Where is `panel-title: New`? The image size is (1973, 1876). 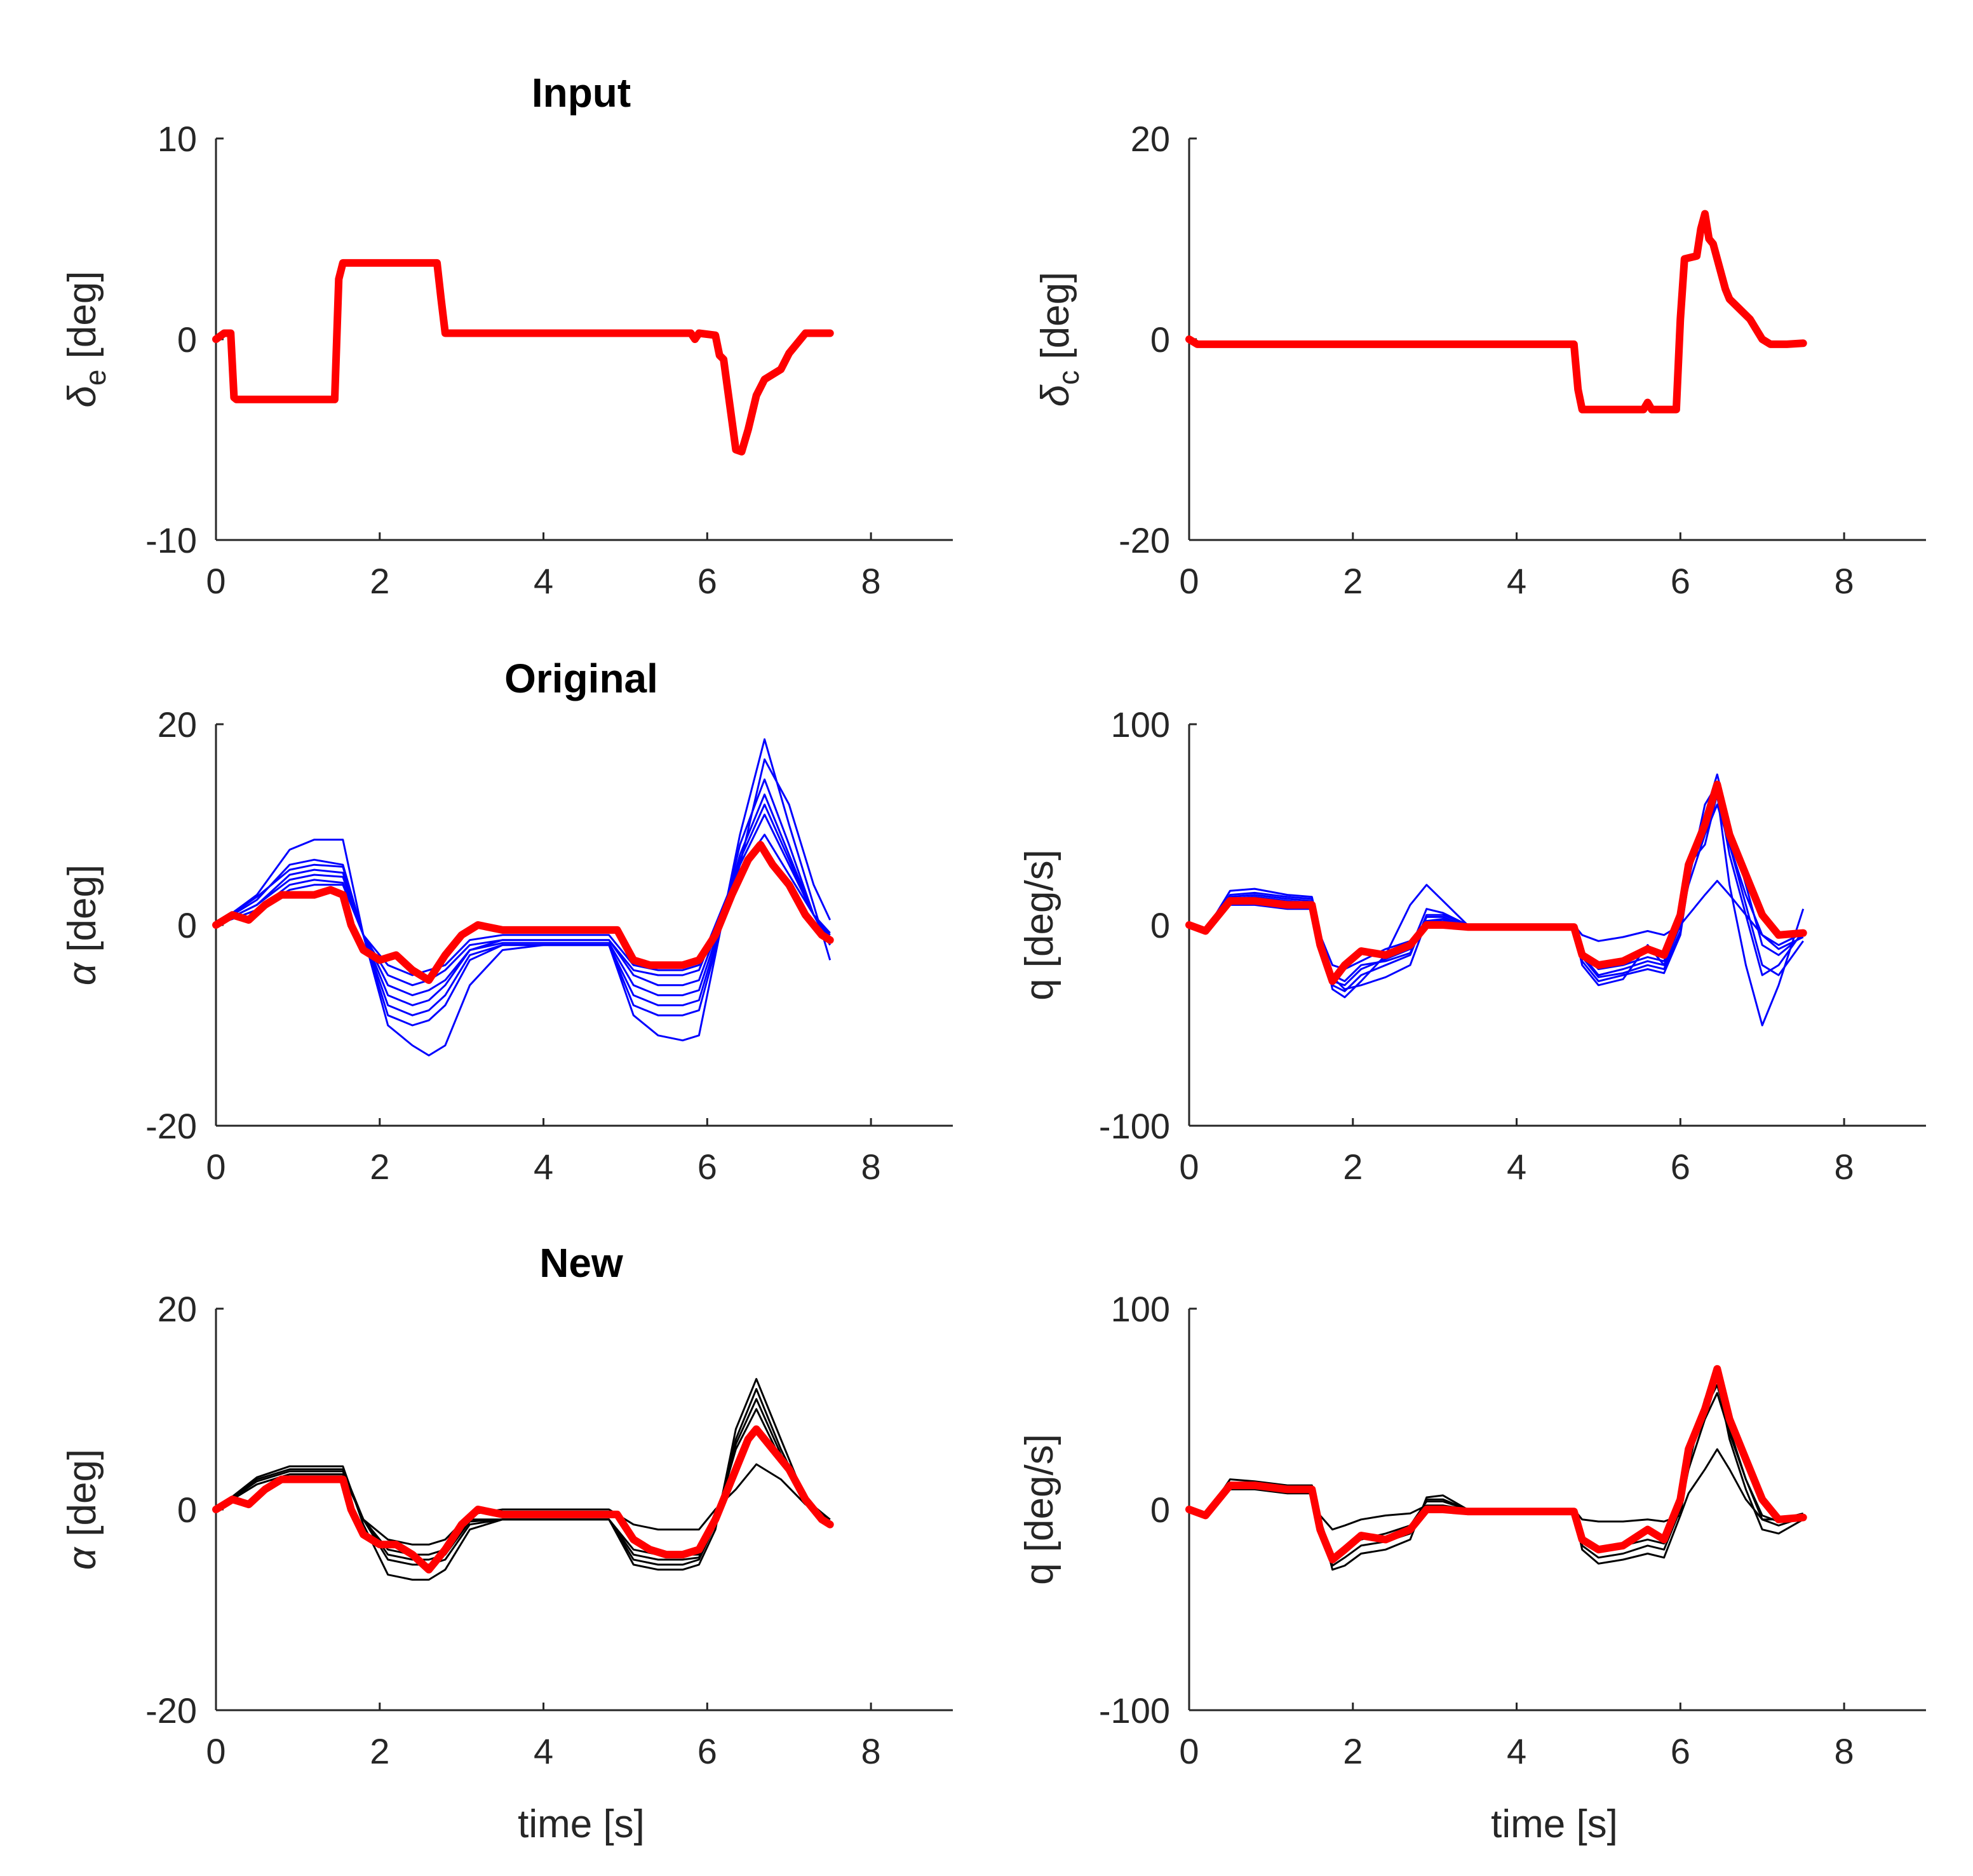
panel-title: New is located at coordinates (581, 1263).